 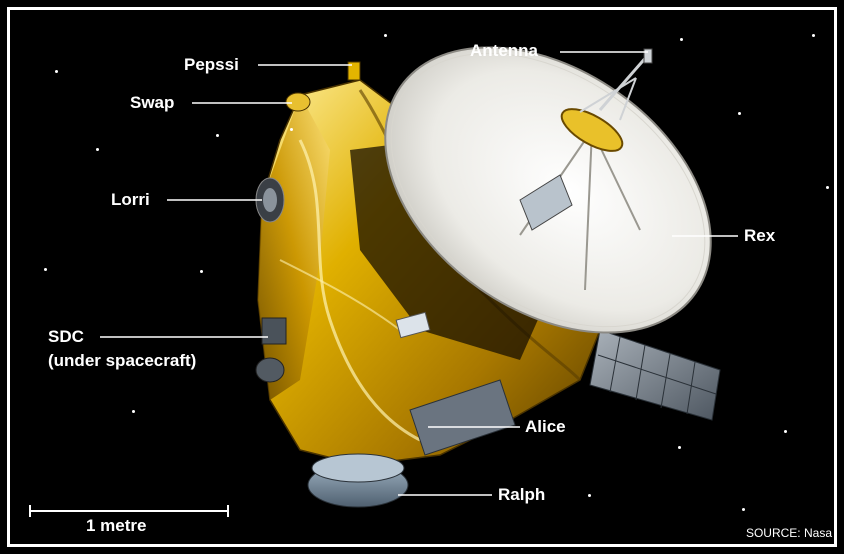 I want to click on scale-bar-label: 1 metre, so click(x=116, y=525).